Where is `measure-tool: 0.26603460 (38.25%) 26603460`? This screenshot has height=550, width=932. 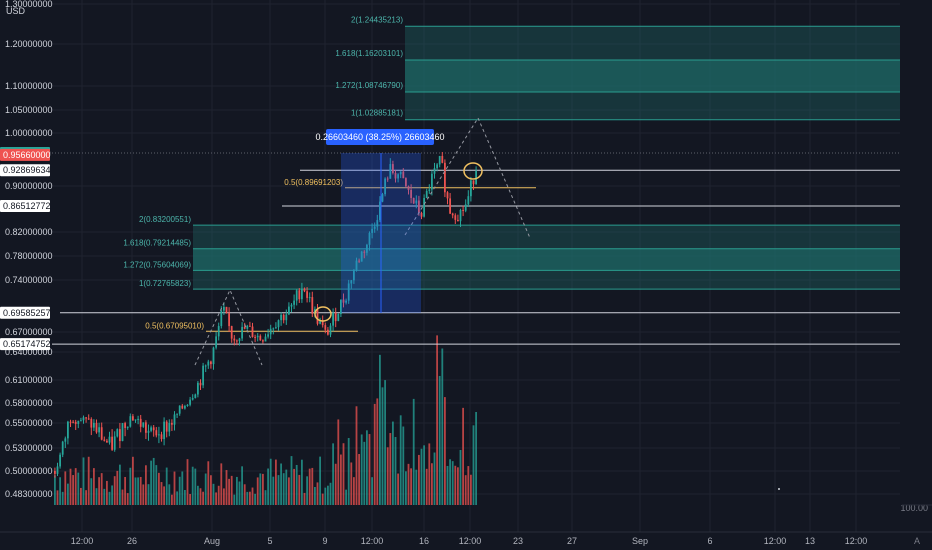 measure-tool: 0.26603460 (38.25%) 26603460 is located at coordinates (380, 221).